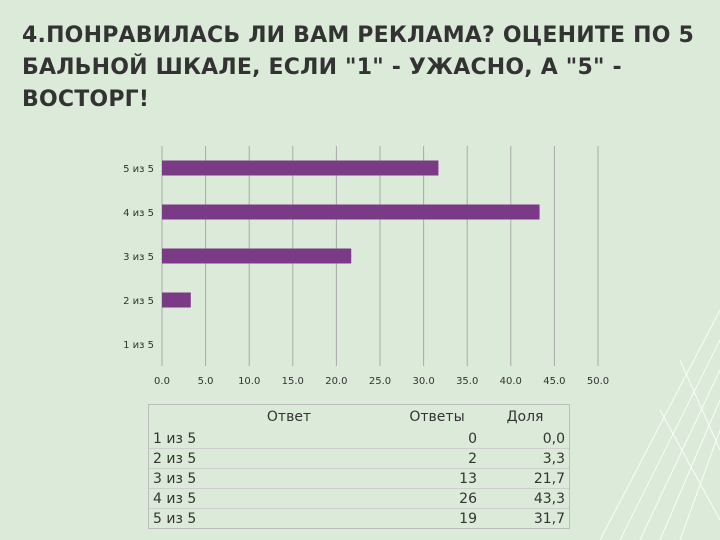 The image size is (720, 540). I want to click on cell-answer: 2 из 5, so click(270, 458).